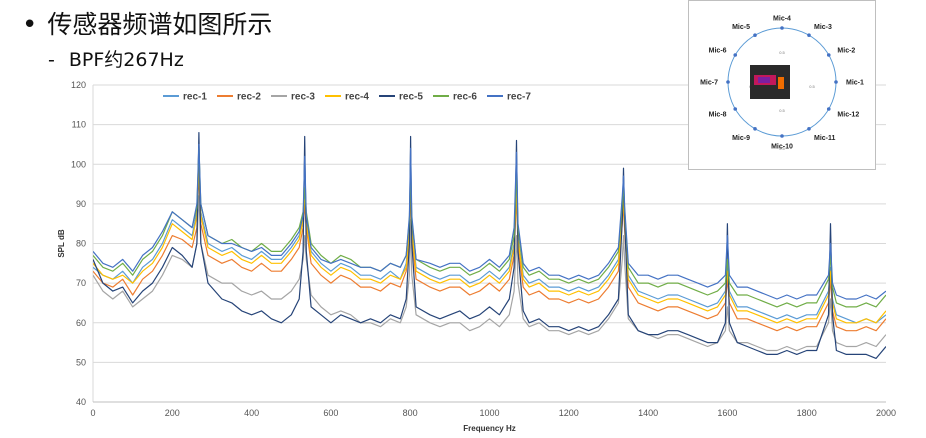 The height and width of the screenshot is (438, 926). What do you see at coordinates (410, 413) in the screenshot?
I see `x-tick-label: 800` at bounding box center [410, 413].